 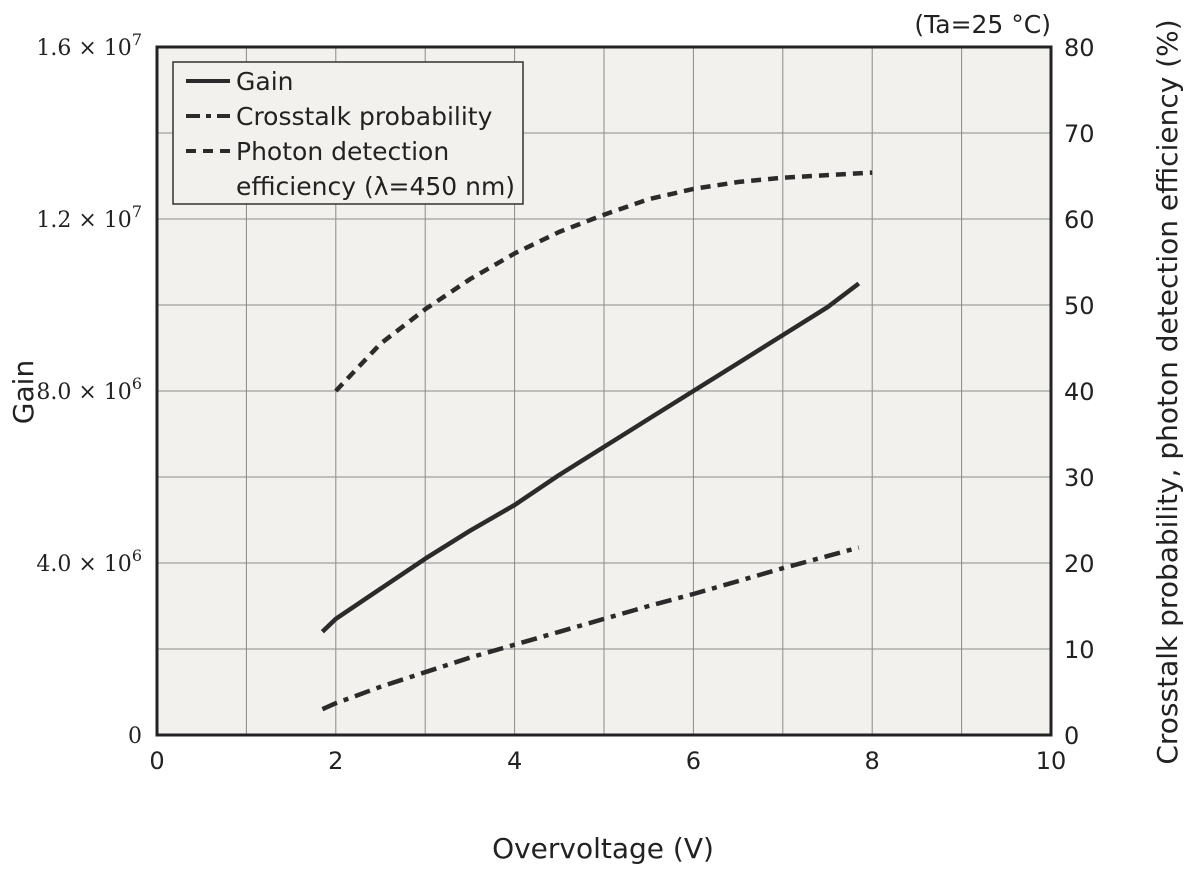 I want to click on right-tick-label: 40, so click(x=1079, y=392).